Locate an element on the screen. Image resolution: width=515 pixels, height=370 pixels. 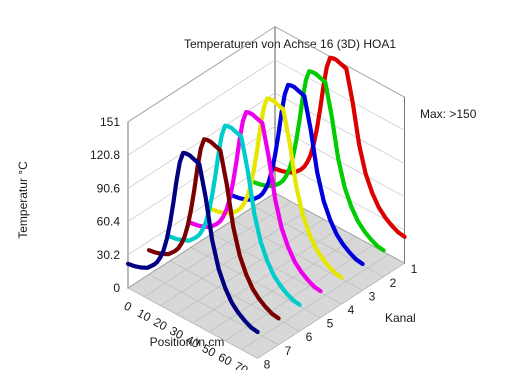
z-tick-label: 2 is located at coordinates (393, 283).